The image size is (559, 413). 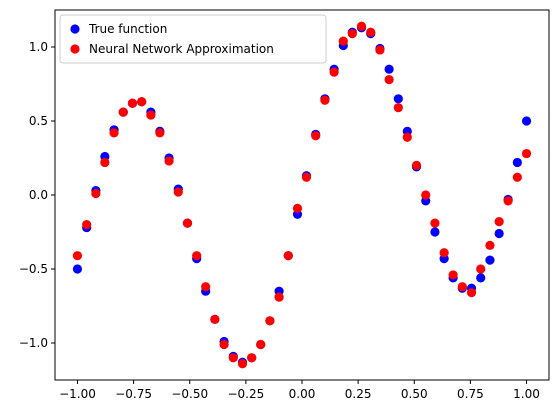 I want to click on legend-label: True function, so click(x=127, y=29).